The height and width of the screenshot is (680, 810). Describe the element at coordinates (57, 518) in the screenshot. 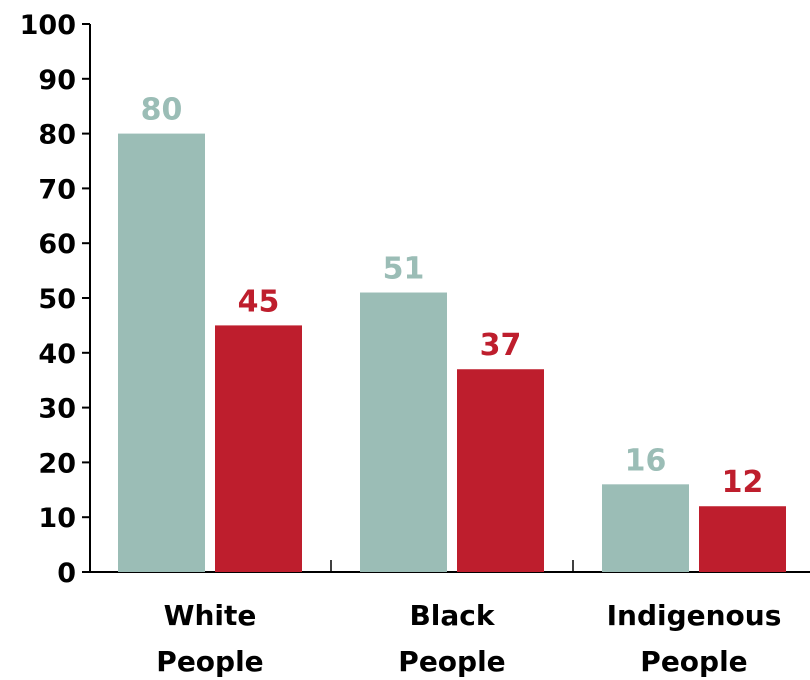

I see `y-tick-label: 10` at that location.